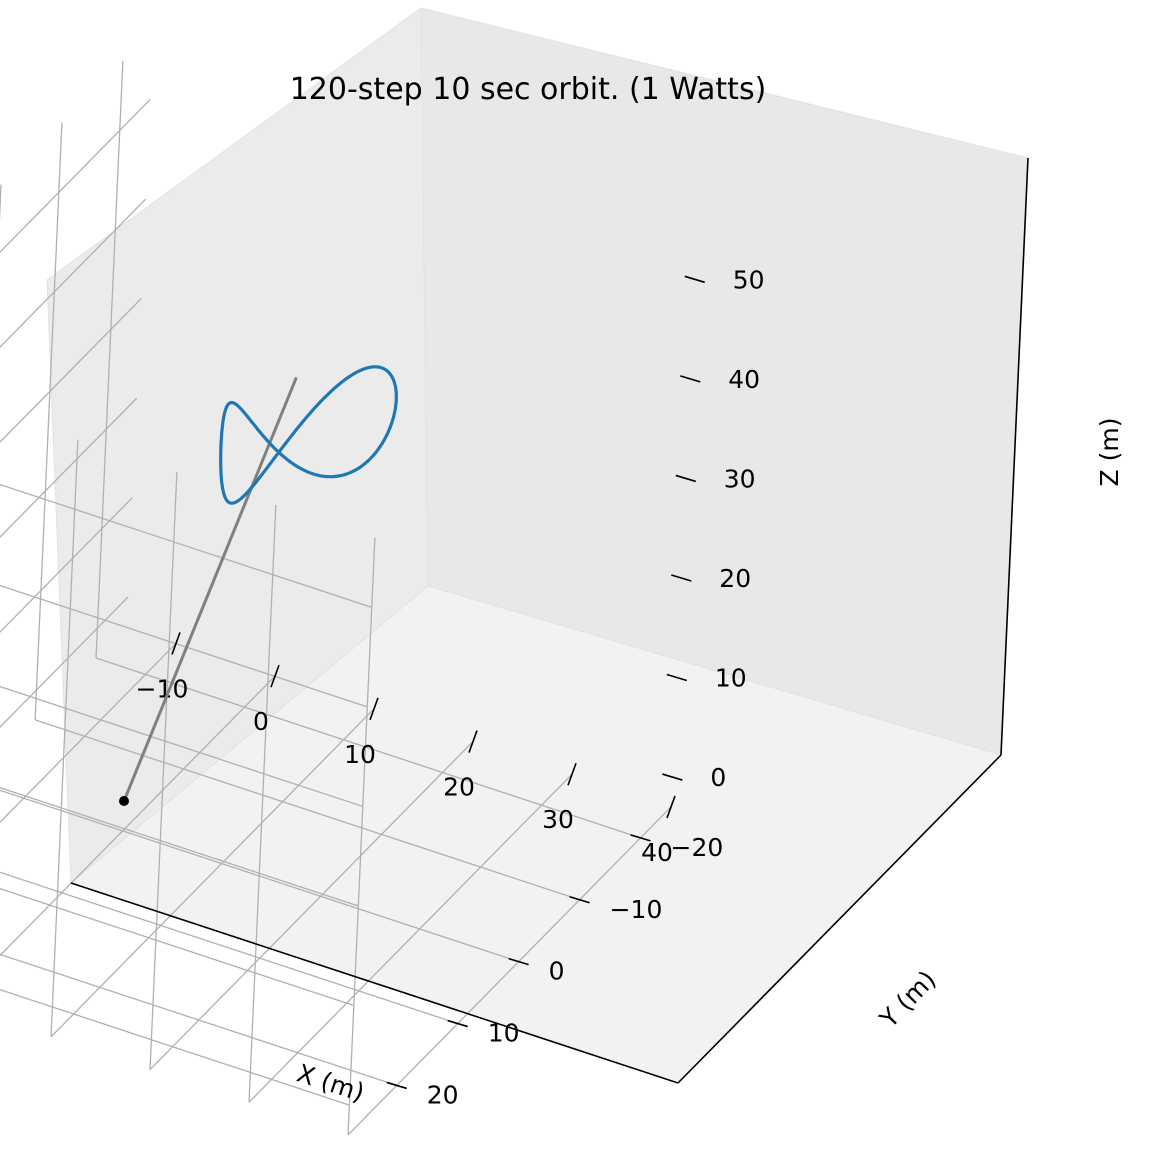  I want to click on z-tick-label: 30, so click(740, 478).